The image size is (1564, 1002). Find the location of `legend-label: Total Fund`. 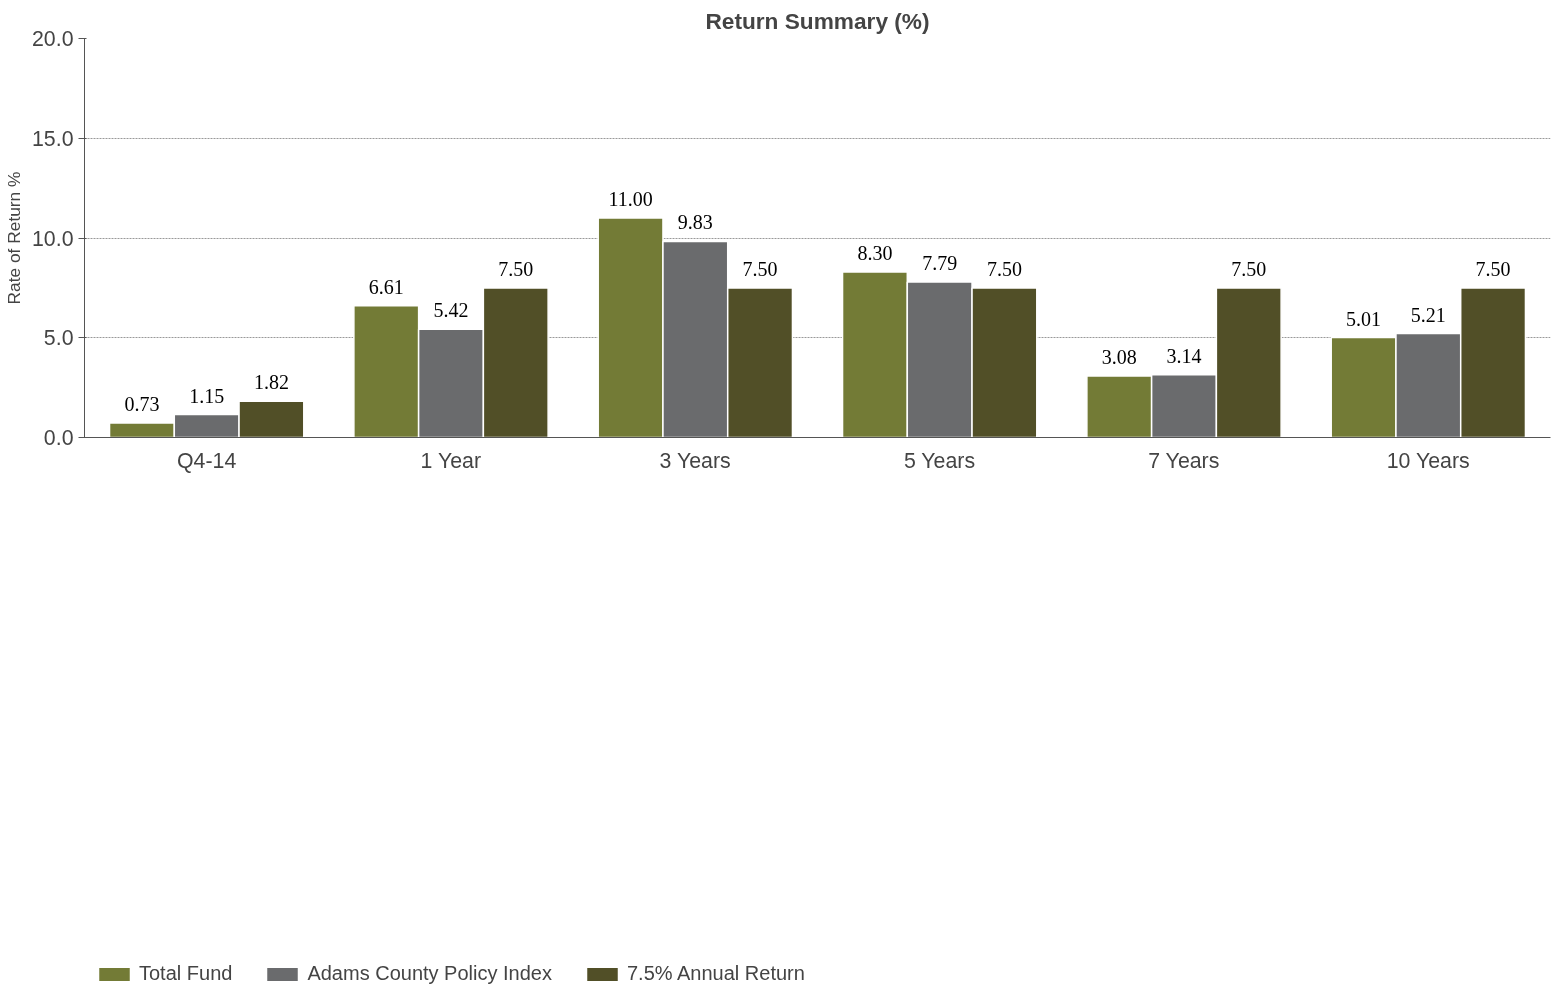

legend-label: Total Fund is located at coordinates (186, 973).